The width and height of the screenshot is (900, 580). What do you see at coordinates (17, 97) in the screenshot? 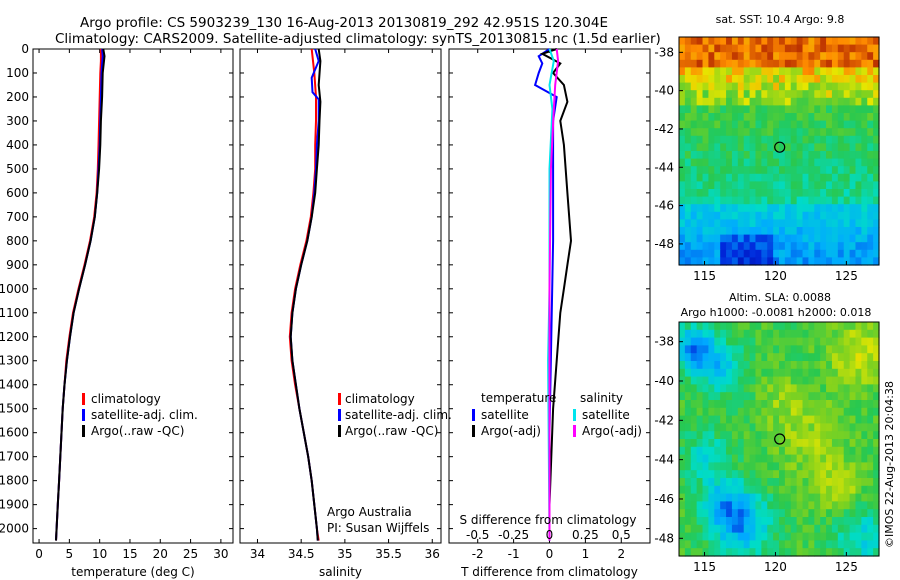
I see `y-tick-label: 200` at bounding box center [17, 97].